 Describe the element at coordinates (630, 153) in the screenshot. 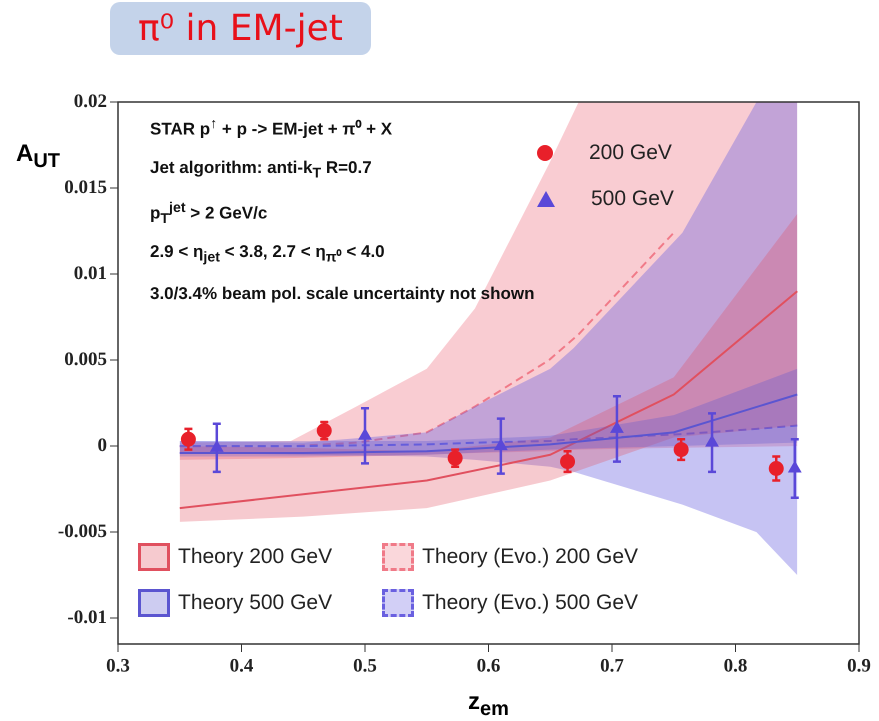

I see `legend-label: 200 GeV` at that location.